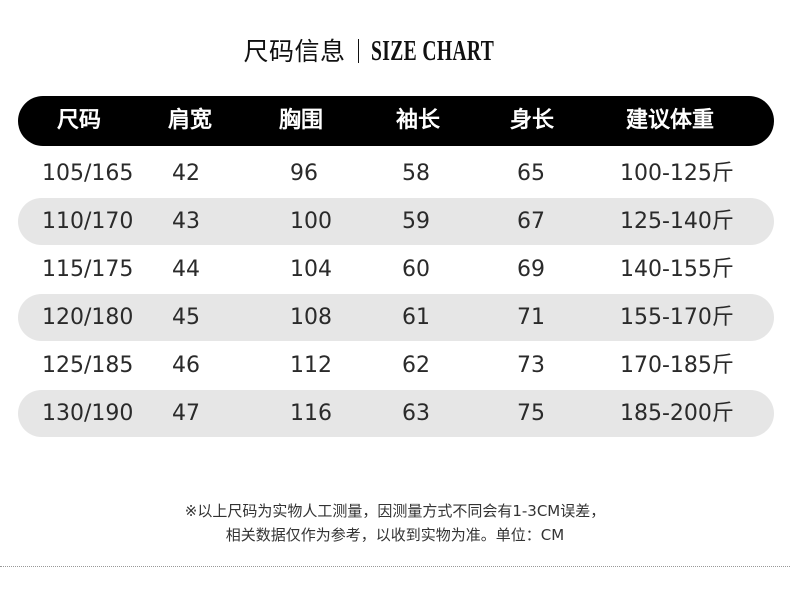 This screenshot has height=599, width=790. Describe the element at coordinates (531, 221) in the screenshot. I see `cell-length: 67` at that location.